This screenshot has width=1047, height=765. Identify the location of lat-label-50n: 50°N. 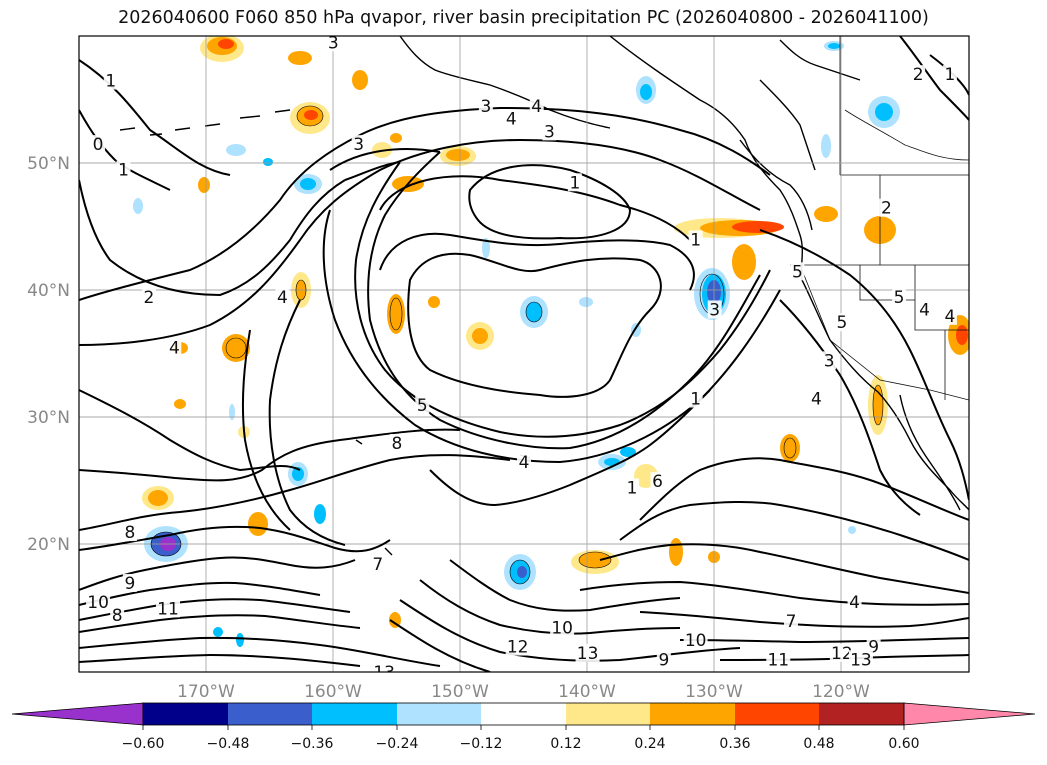
(48, 164).